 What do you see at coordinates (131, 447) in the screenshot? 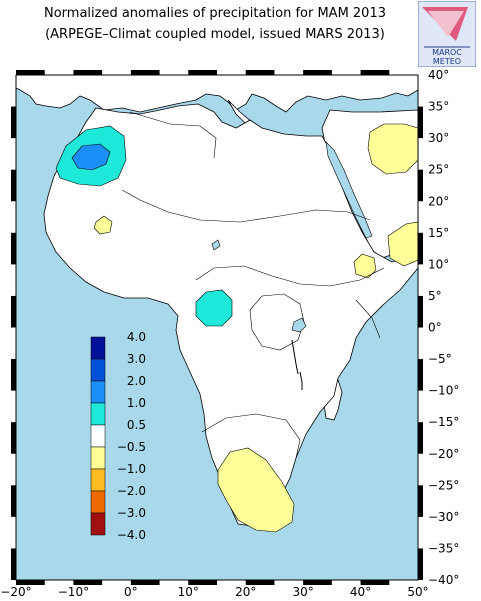
I see `legend-label: −0.5` at bounding box center [131, 447].